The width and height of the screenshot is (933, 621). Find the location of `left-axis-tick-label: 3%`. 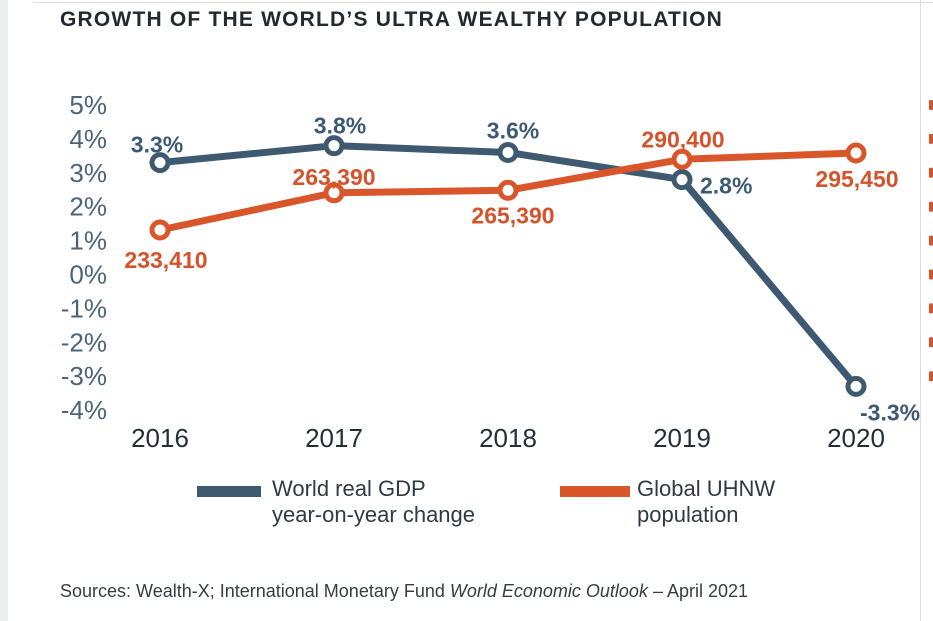

left-axis-tick-label: 3% is located at coordinates (88, 173).